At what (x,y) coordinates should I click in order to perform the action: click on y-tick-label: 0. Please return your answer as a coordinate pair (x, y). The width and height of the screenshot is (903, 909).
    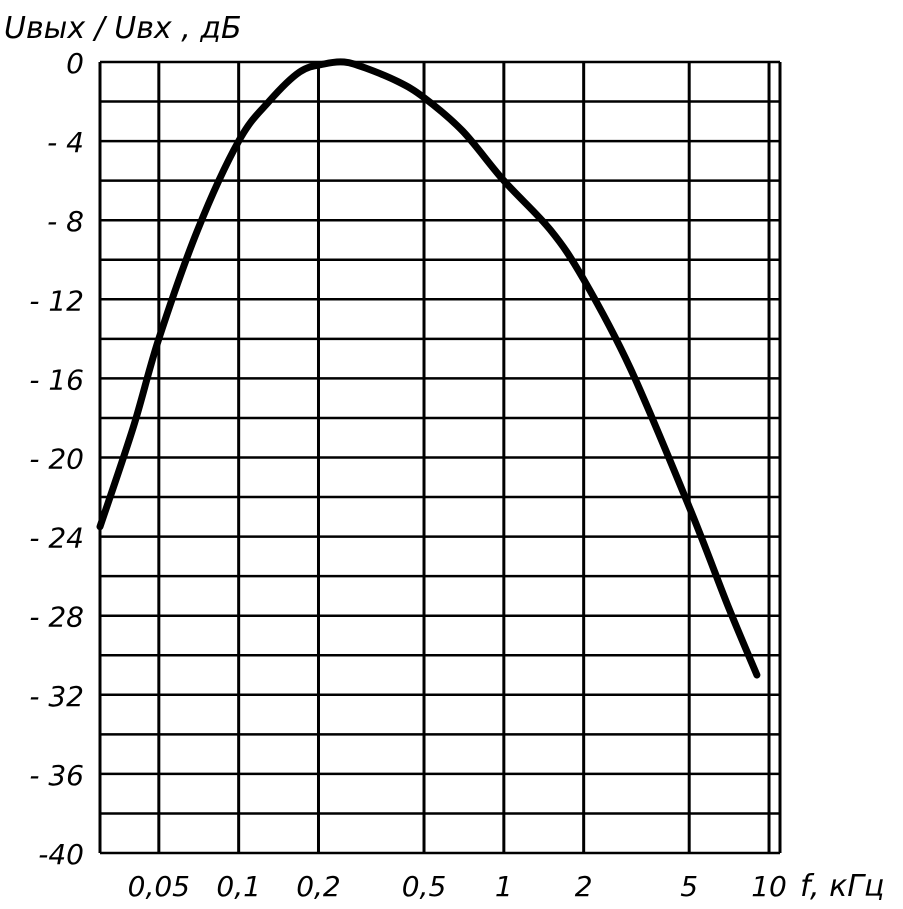
    Looking at the image, I should click on (75, 63).